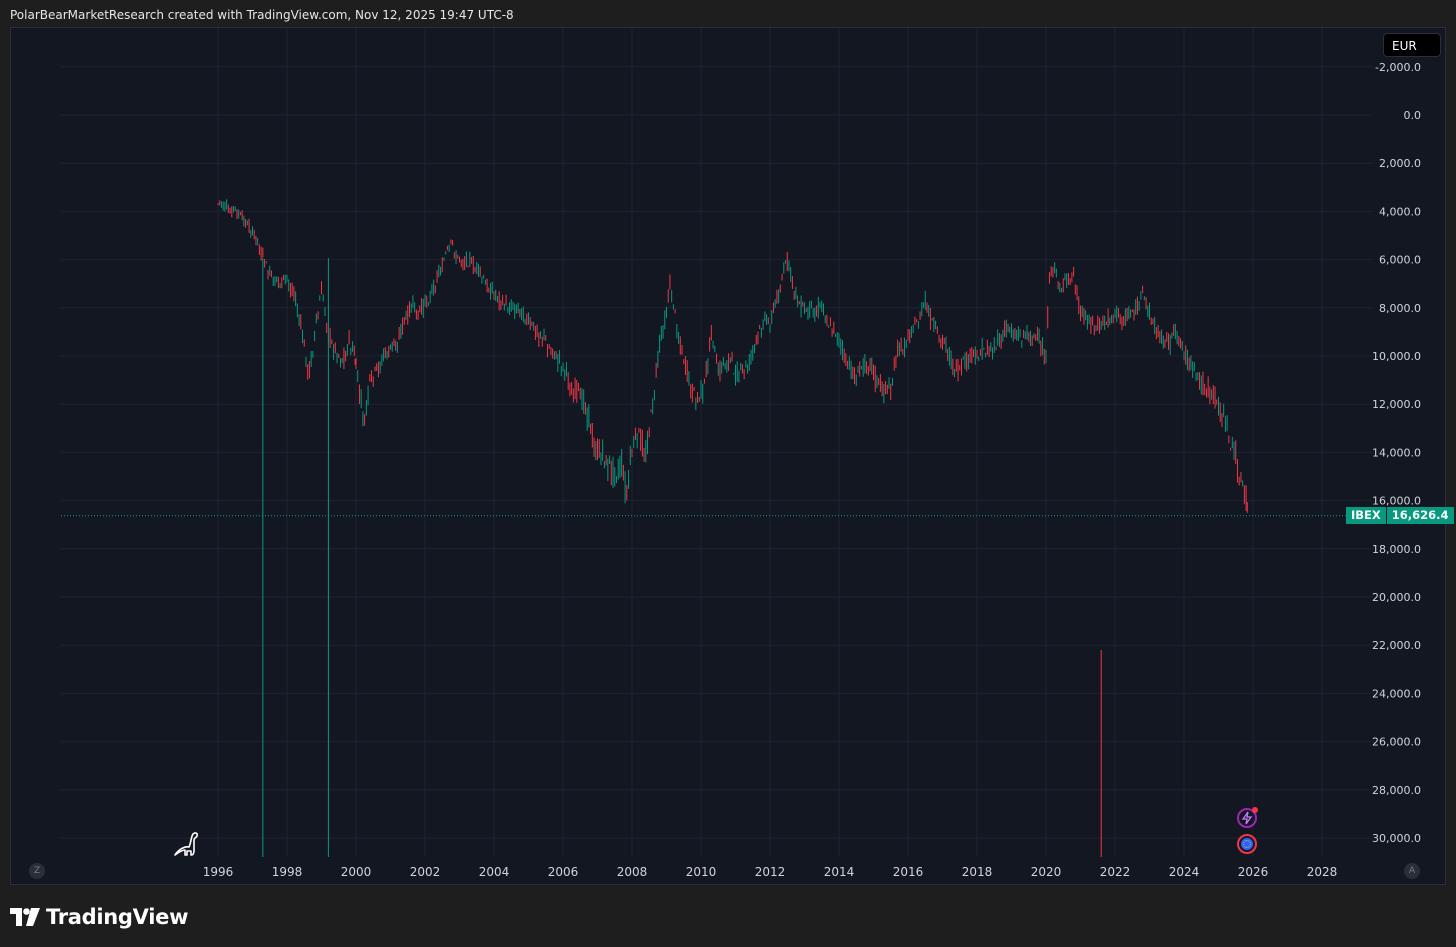 The width and height of the screenshot is (1456, 947). Describe the element at coordinates (1396, 597) in the screenshot. I see `y-tick-label: 20,000.0` at that location.